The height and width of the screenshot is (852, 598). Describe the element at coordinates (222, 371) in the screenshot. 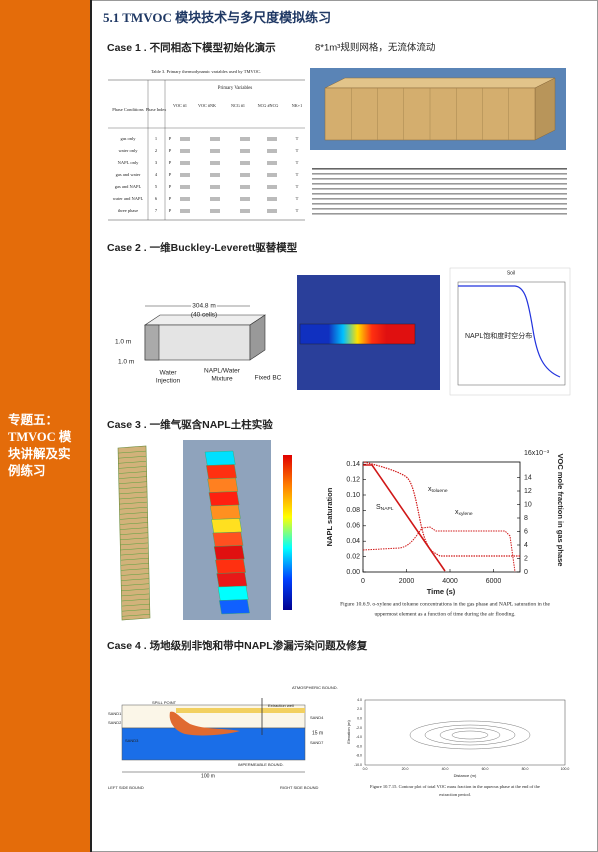

I see `diagram-label: NAPL/Water` at that location.